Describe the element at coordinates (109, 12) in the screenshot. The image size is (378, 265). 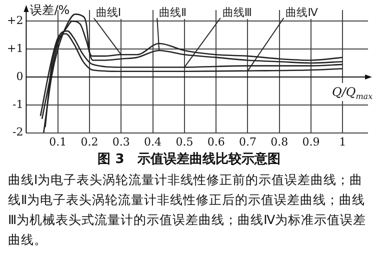
I see `series-label: 曲线Ⅰ` at that location.